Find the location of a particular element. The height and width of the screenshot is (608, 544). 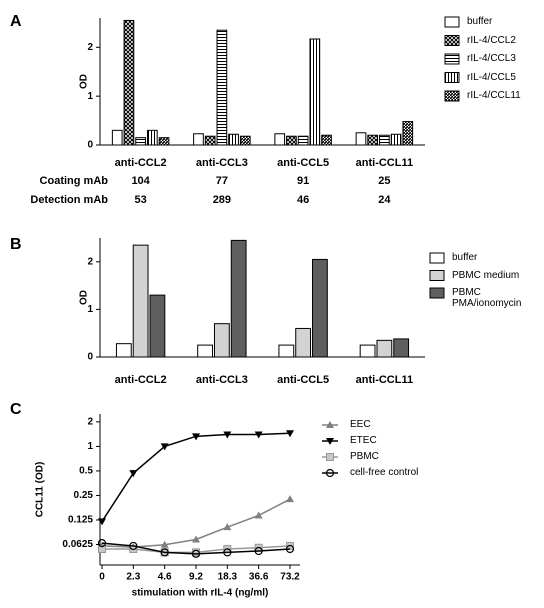

panel-label: C is located at coordinates (16, 409).